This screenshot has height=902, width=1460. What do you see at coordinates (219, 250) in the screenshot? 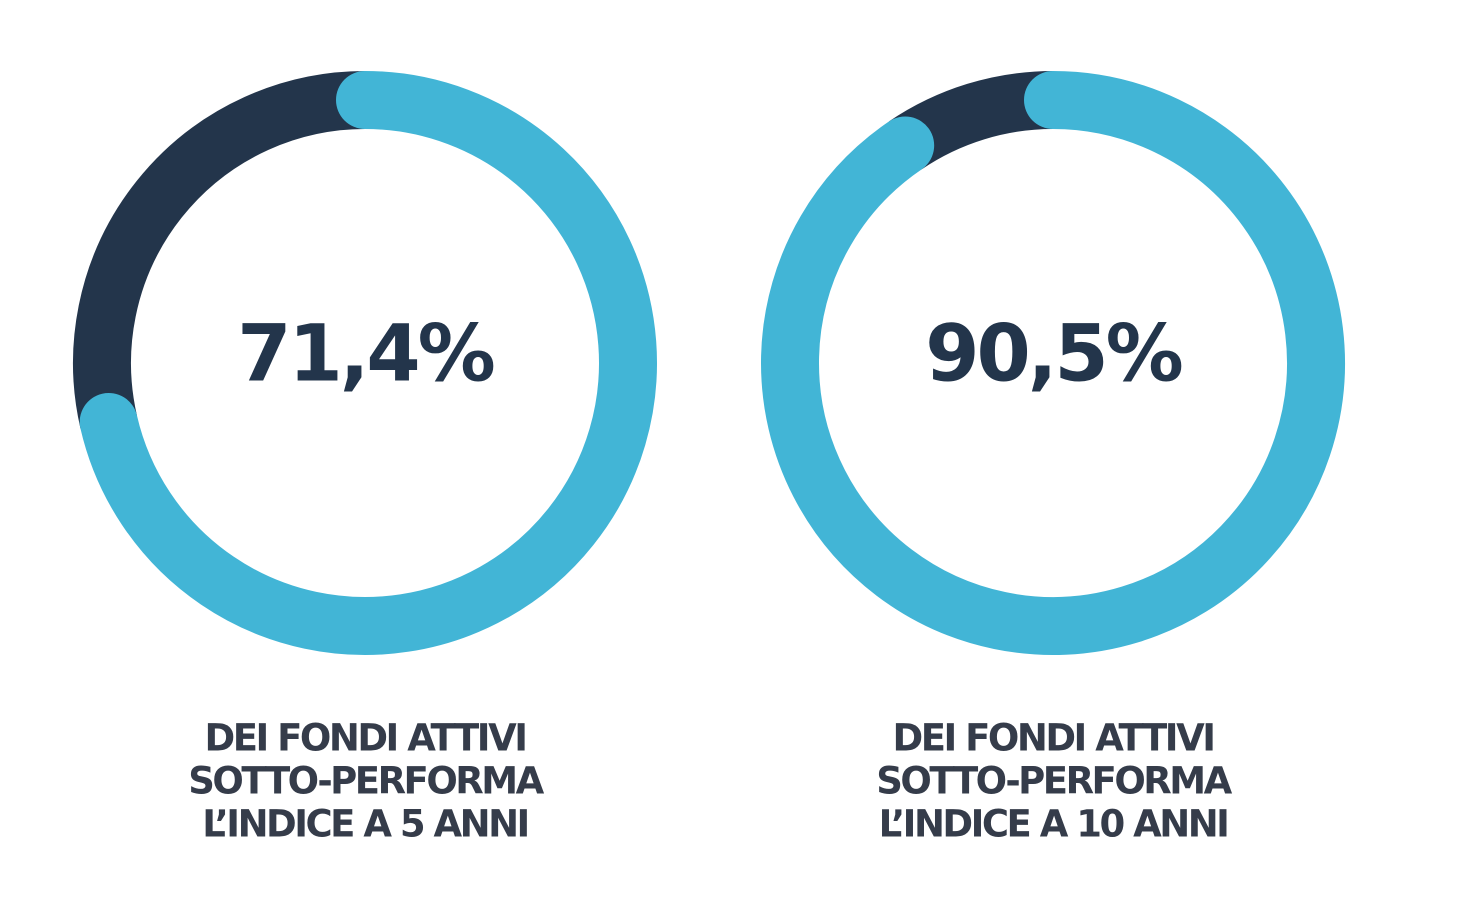
I see `donut-segment` at bounding box center [219, 250].